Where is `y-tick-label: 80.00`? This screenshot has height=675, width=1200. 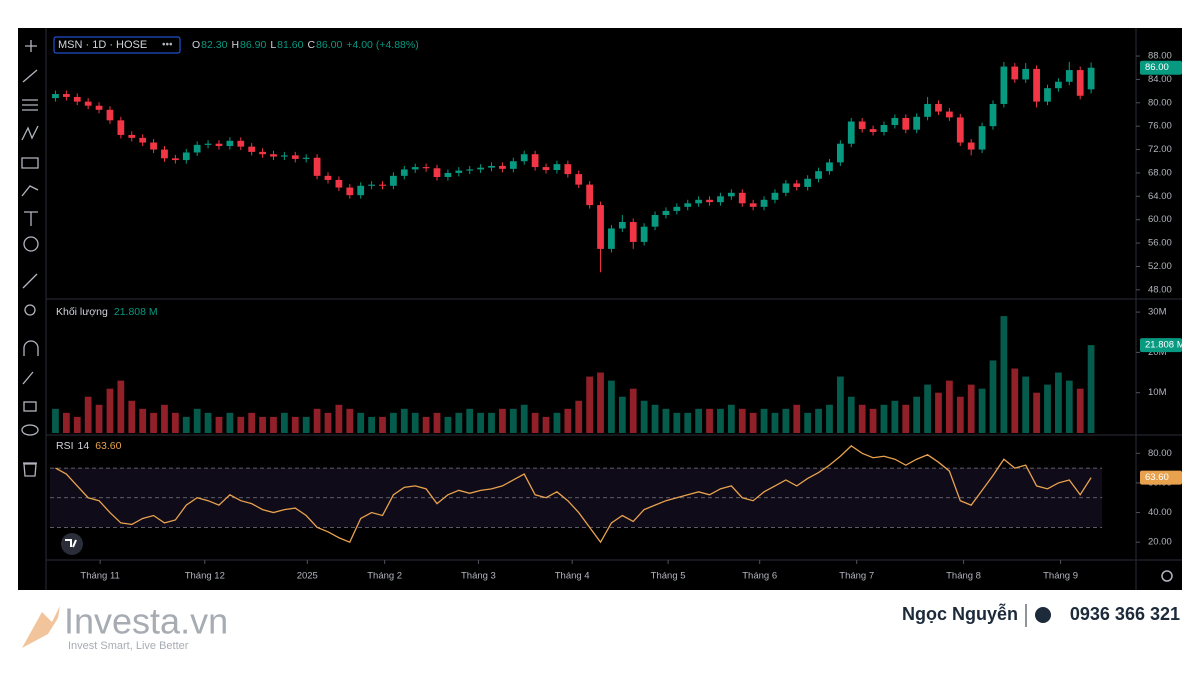
y-tick-label: 80.00 is located at coordinates (1160, 453).